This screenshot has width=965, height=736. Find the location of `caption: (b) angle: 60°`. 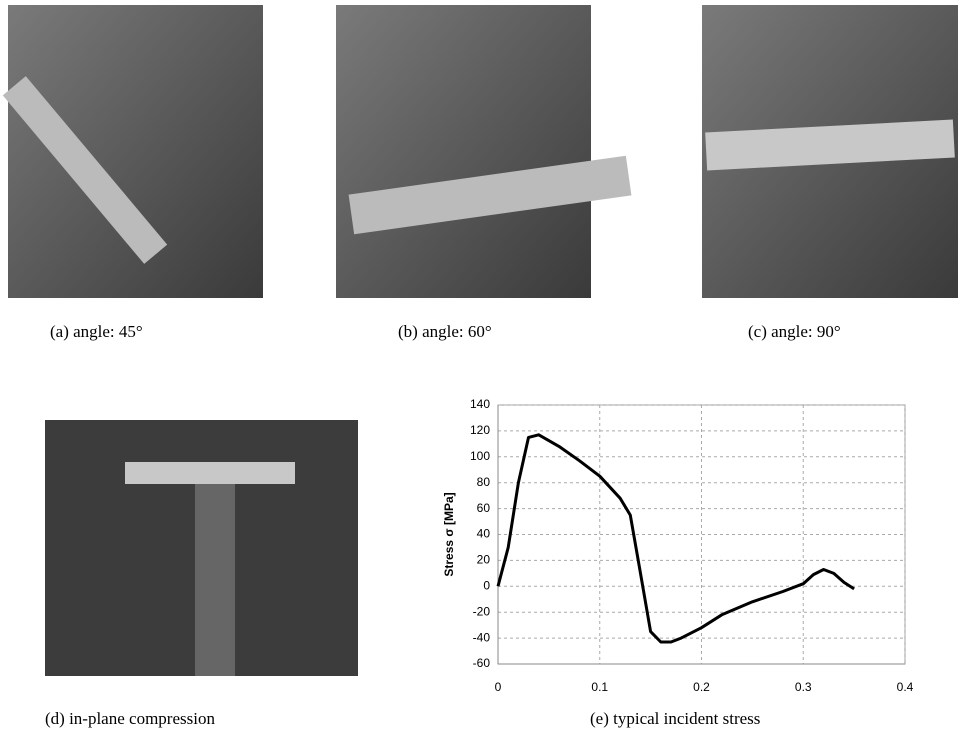

caption: (b) angle: 60° is located at coordinates (445, 331).